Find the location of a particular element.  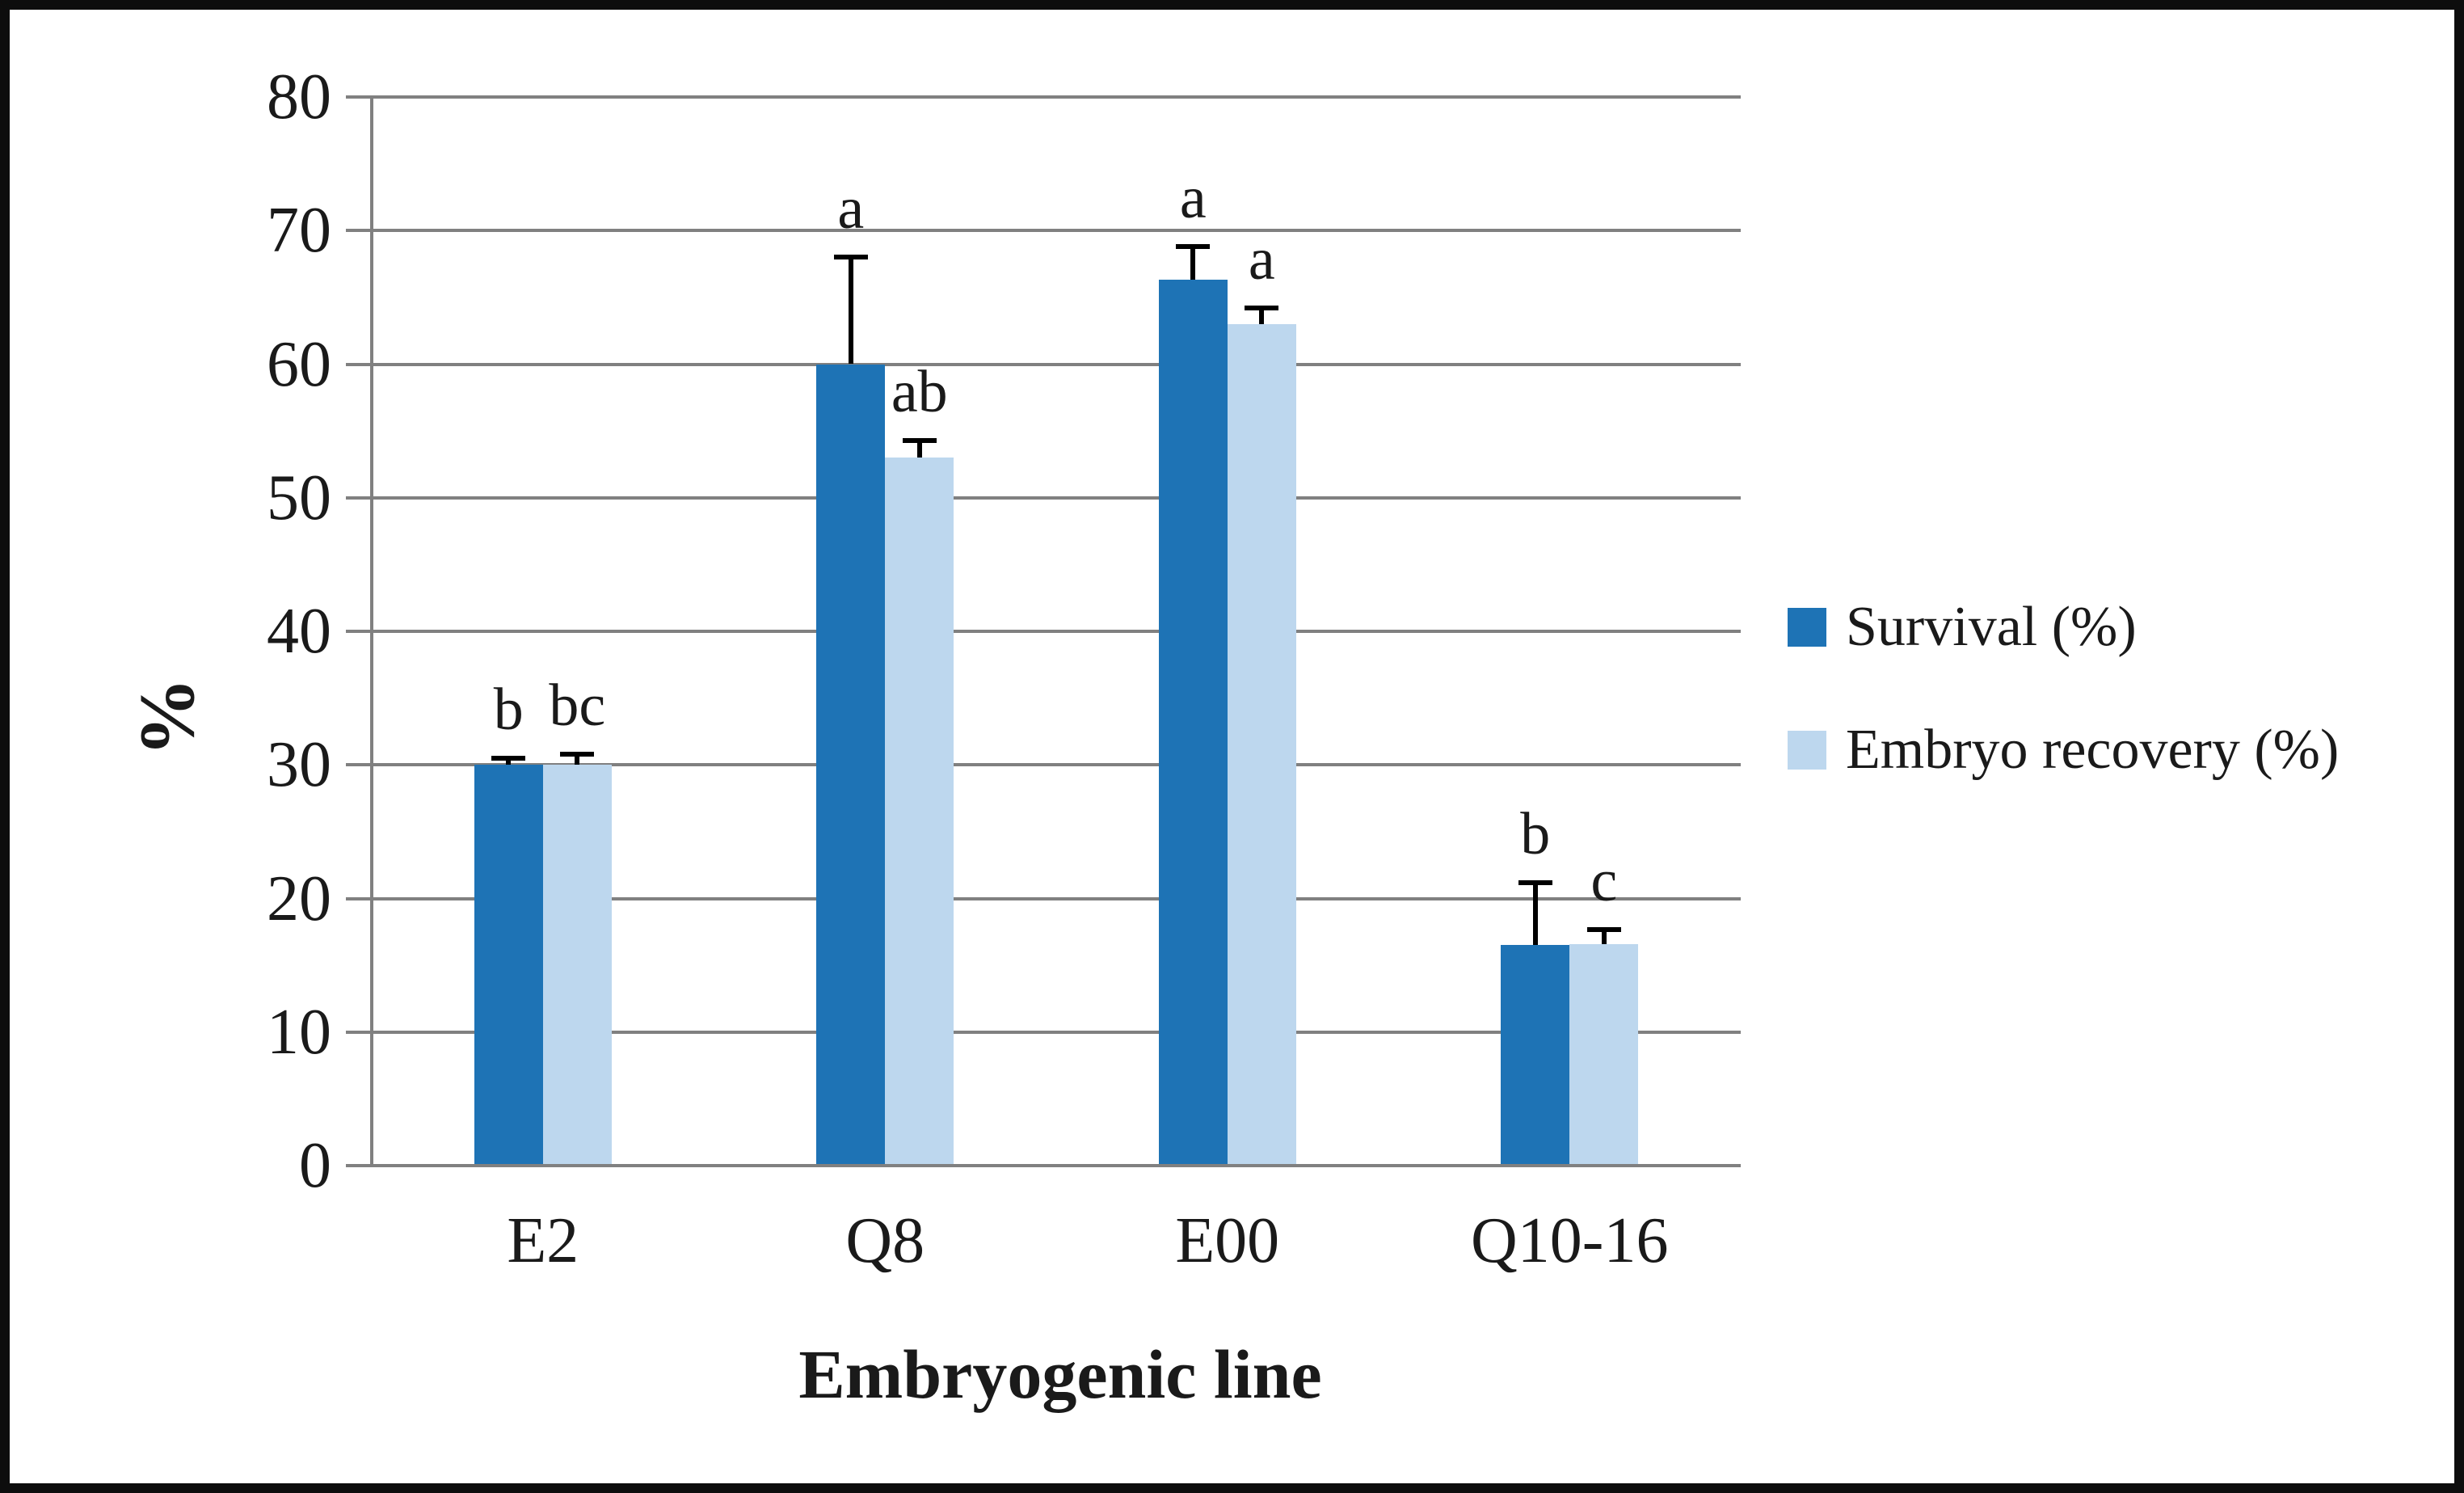

bar-Q8-survival is located at coordinates (851, 765).